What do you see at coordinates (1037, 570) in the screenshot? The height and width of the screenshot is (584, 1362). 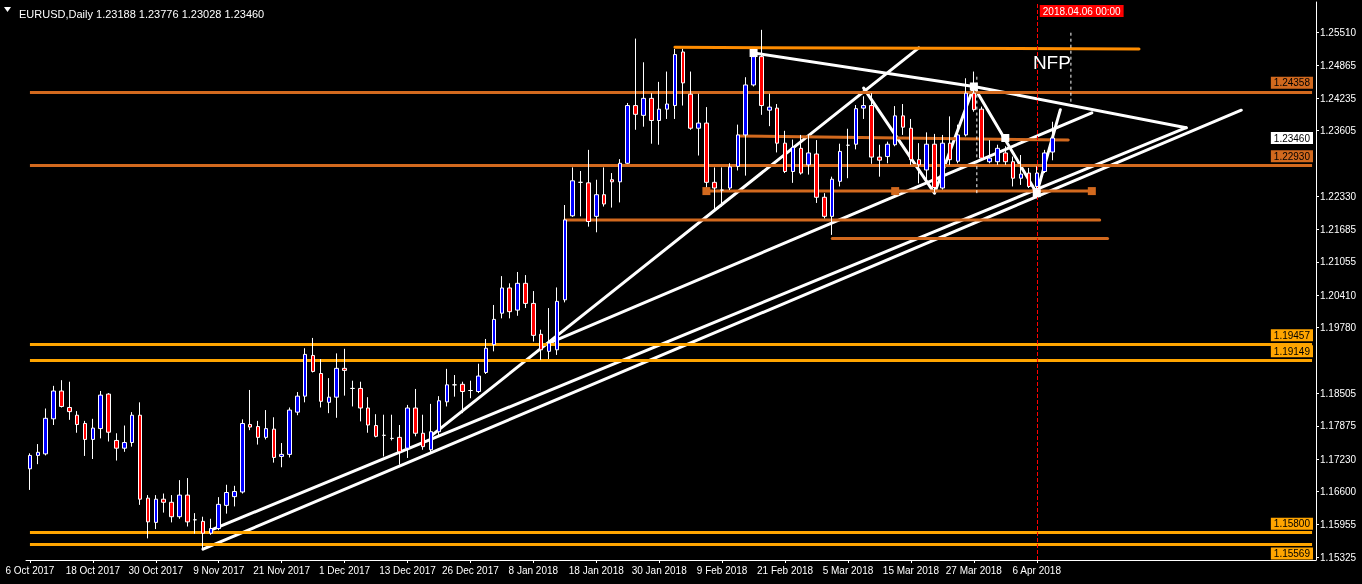 I see `x-tick-label: 6 Apr 2018` at bounding box center [1037, 570].